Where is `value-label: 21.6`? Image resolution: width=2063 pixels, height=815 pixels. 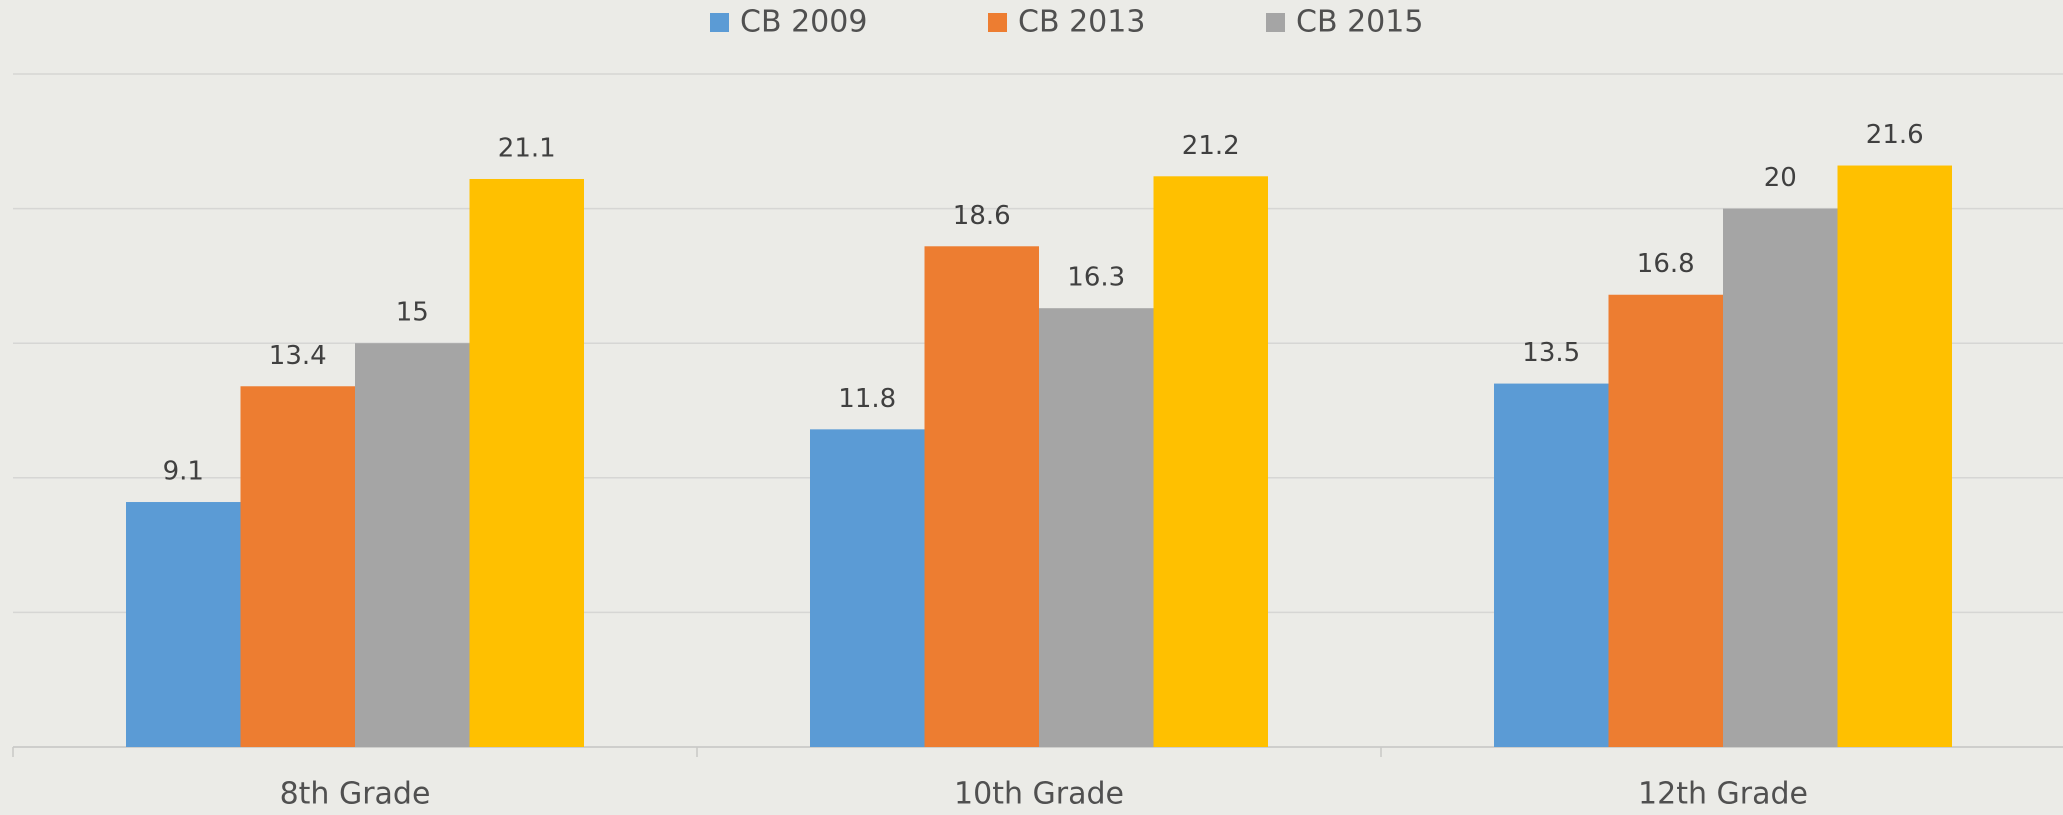
value-label: 21.6 is located at coordinates (1895, 135).